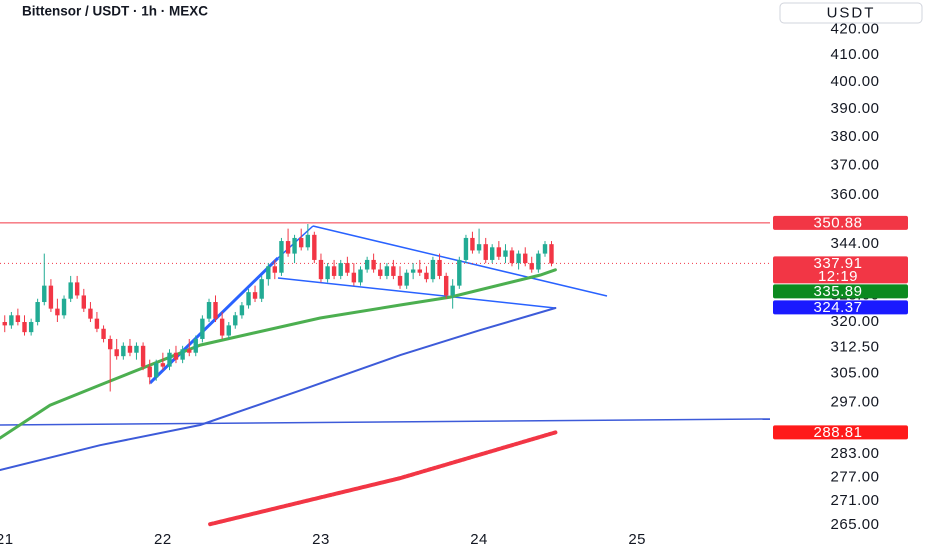 Image resolution: width=932 pixels, height=550 pixels. I want to click on price-label: 350.88, so click(838, 222).